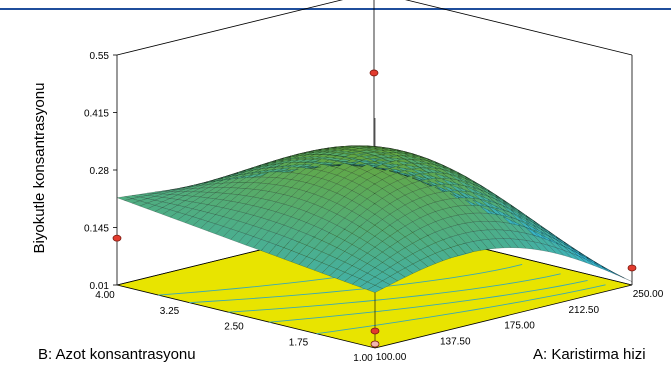 The width and height of the screenshot is (671, 371). Describe the element at coordinates (96, 114) in the screenshot. I see `z-tick-label: 0.415` at that location.